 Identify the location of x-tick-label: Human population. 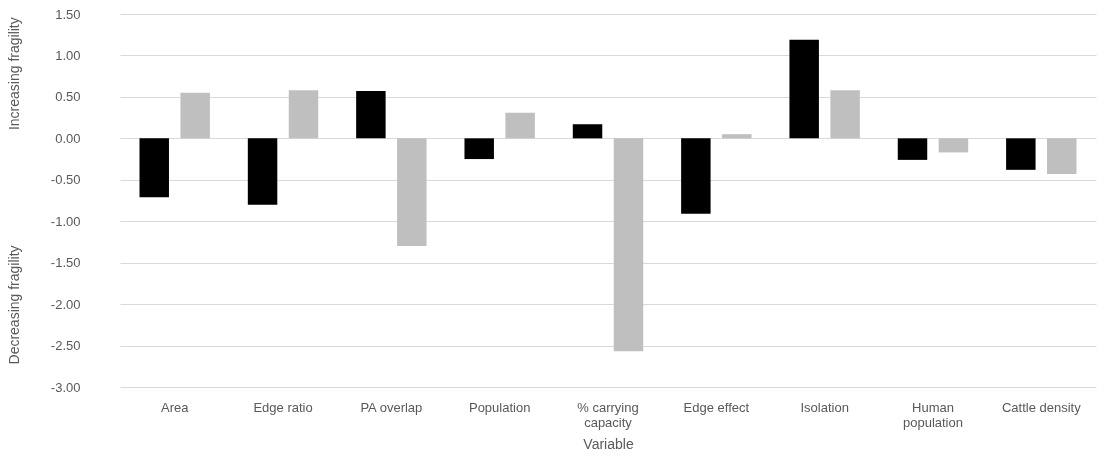
(932, 414).